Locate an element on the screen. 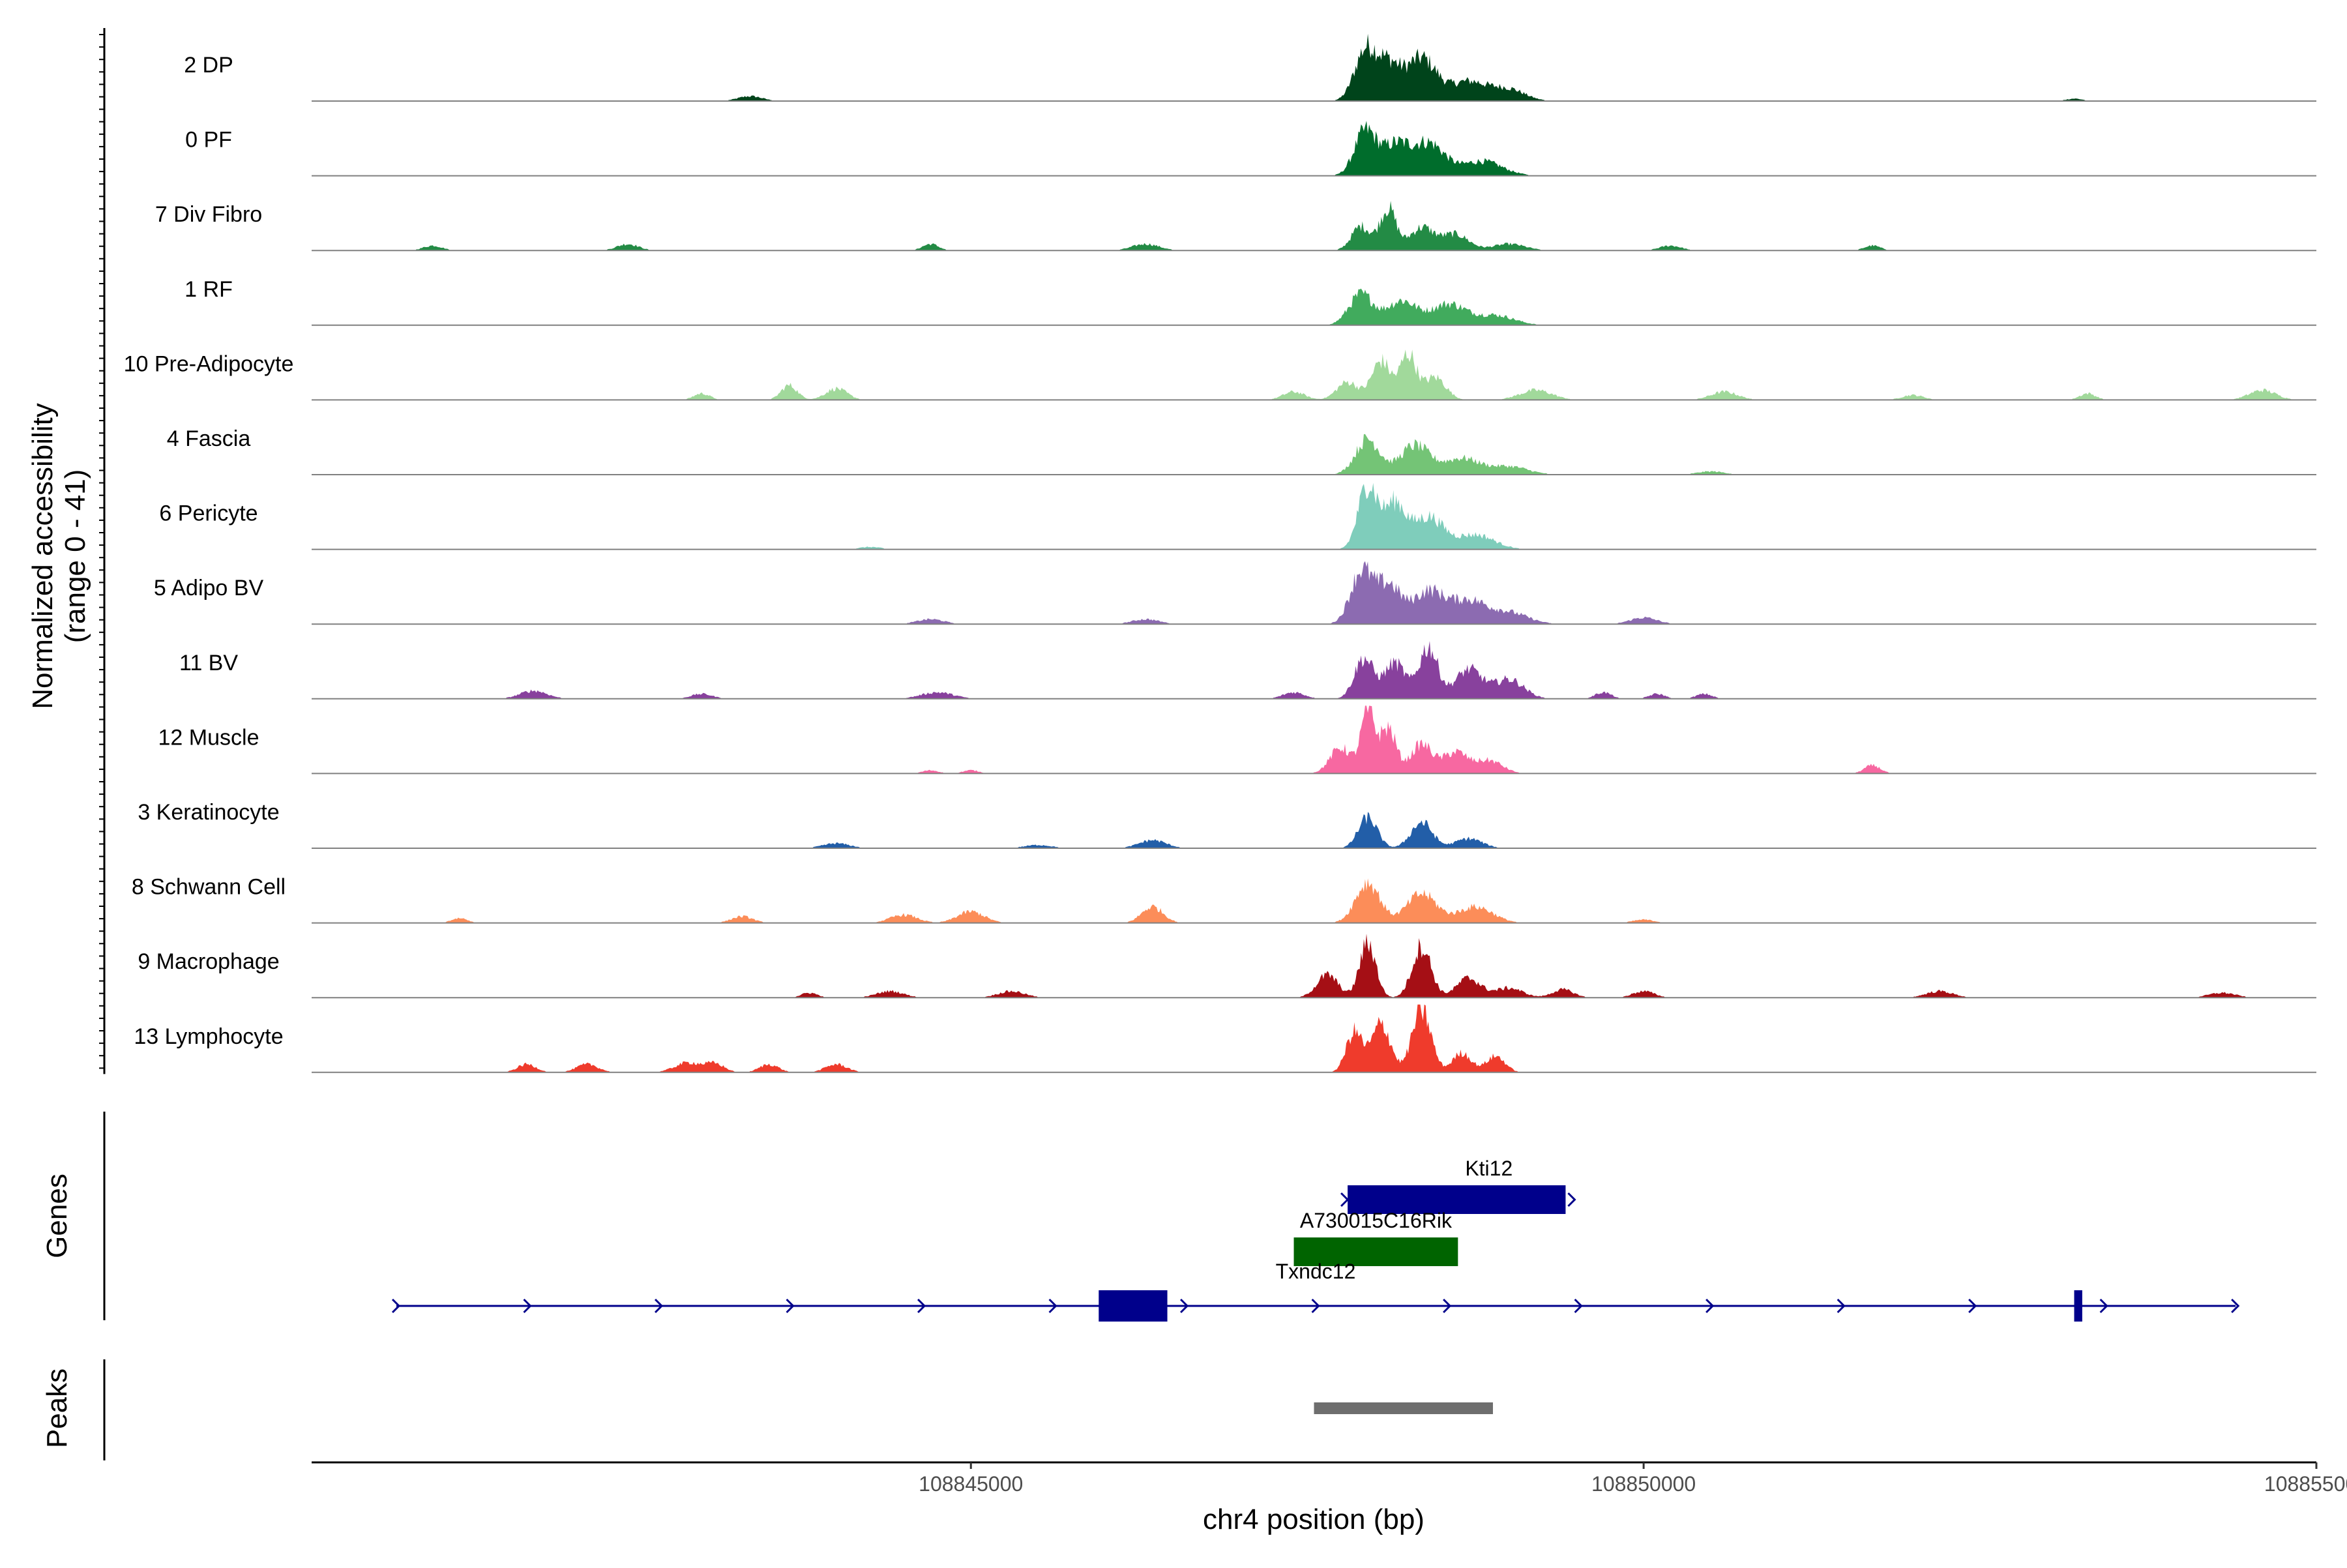  track-label-3: 1 RF is located at coordinates (209, 290).